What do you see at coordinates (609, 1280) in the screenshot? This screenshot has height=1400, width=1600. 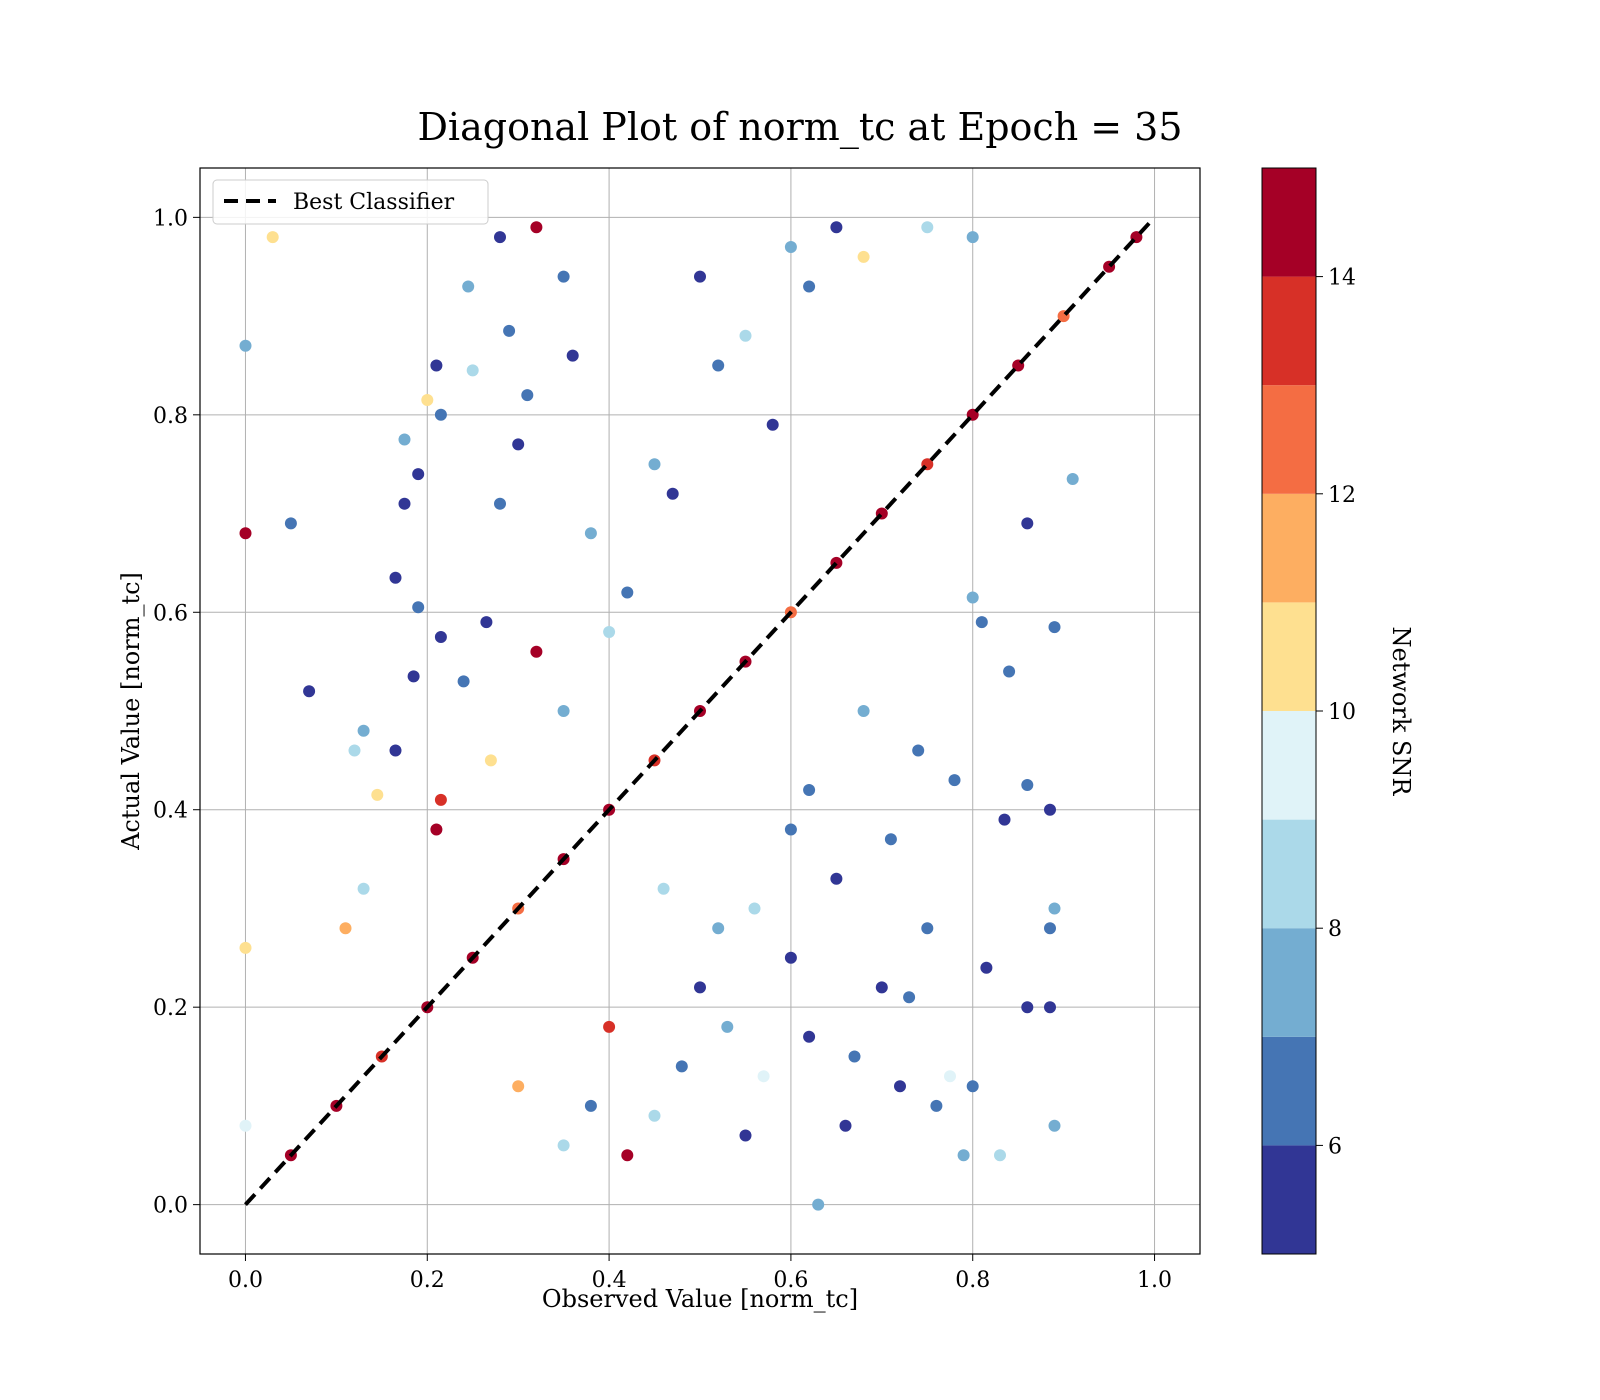 I see `x-tick-label: 0.4` at bounding box center [609, 1280].